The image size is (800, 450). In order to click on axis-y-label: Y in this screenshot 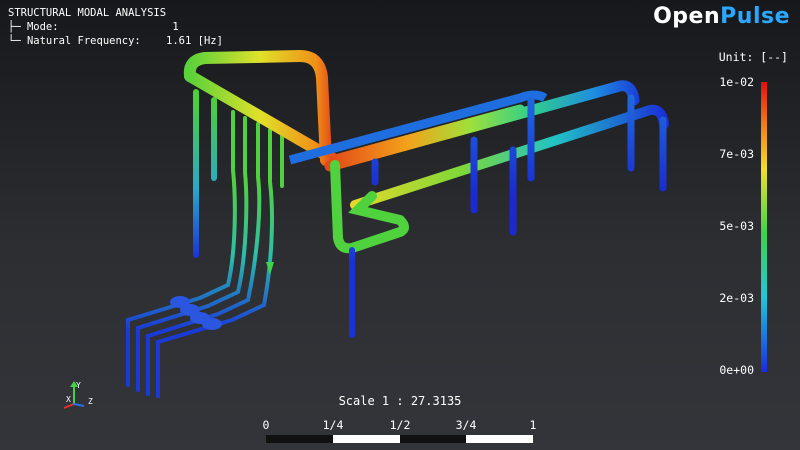, I will do `click(78, 385)`.